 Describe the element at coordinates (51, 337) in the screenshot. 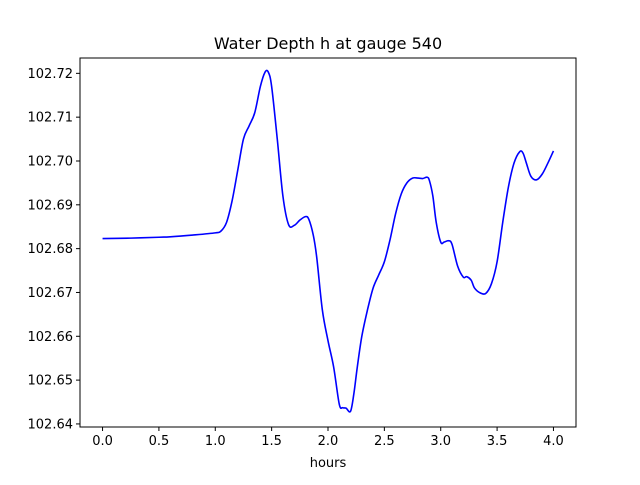

I see `y-tick-label: 102.66` at that location.